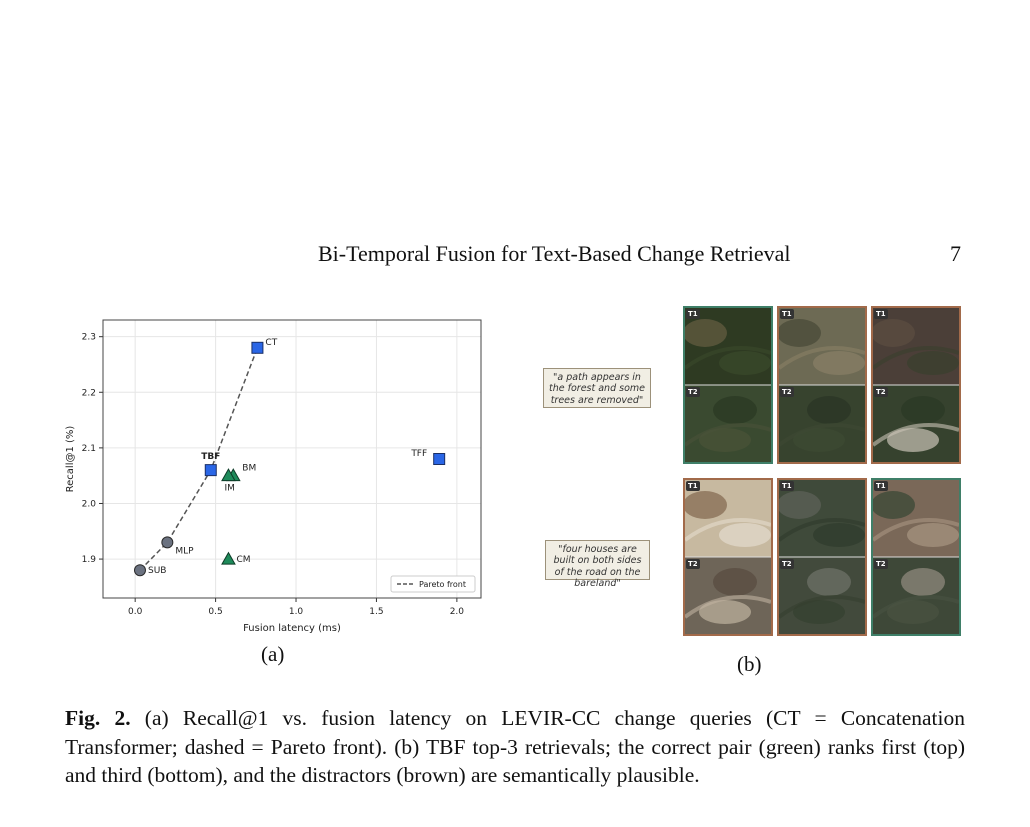 Image resolution: width=1030 pixels, height=827 pixels. What do you see at coordinates (243, 560) in the screenshot?
I see `point-label-cm: CM` at bounding box center [243, 560].